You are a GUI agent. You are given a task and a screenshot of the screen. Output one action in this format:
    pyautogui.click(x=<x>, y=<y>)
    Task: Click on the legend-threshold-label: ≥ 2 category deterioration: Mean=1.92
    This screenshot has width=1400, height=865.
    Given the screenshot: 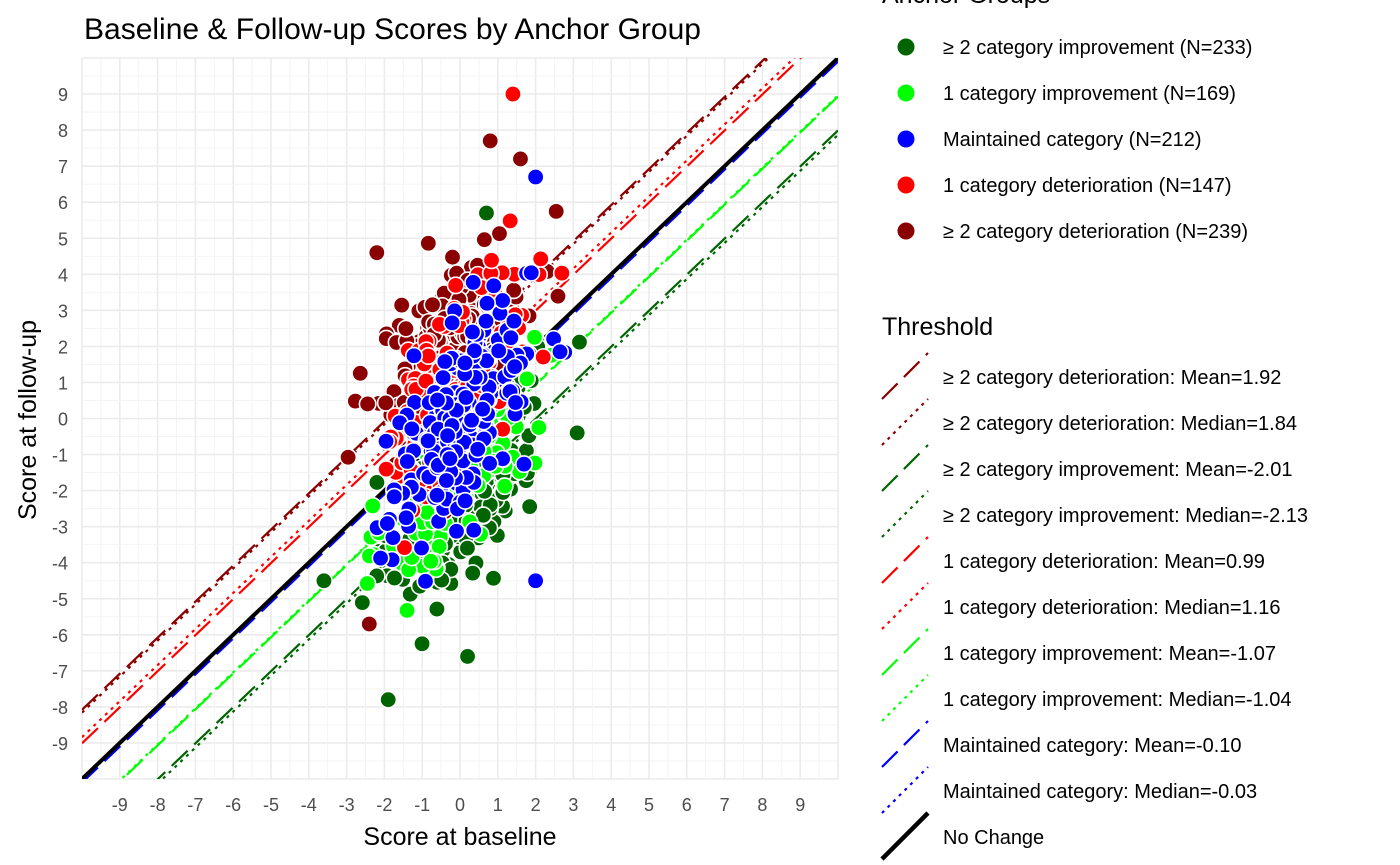 What is the action you would take?
    pyautogui.click(x=1112, y=378)
    